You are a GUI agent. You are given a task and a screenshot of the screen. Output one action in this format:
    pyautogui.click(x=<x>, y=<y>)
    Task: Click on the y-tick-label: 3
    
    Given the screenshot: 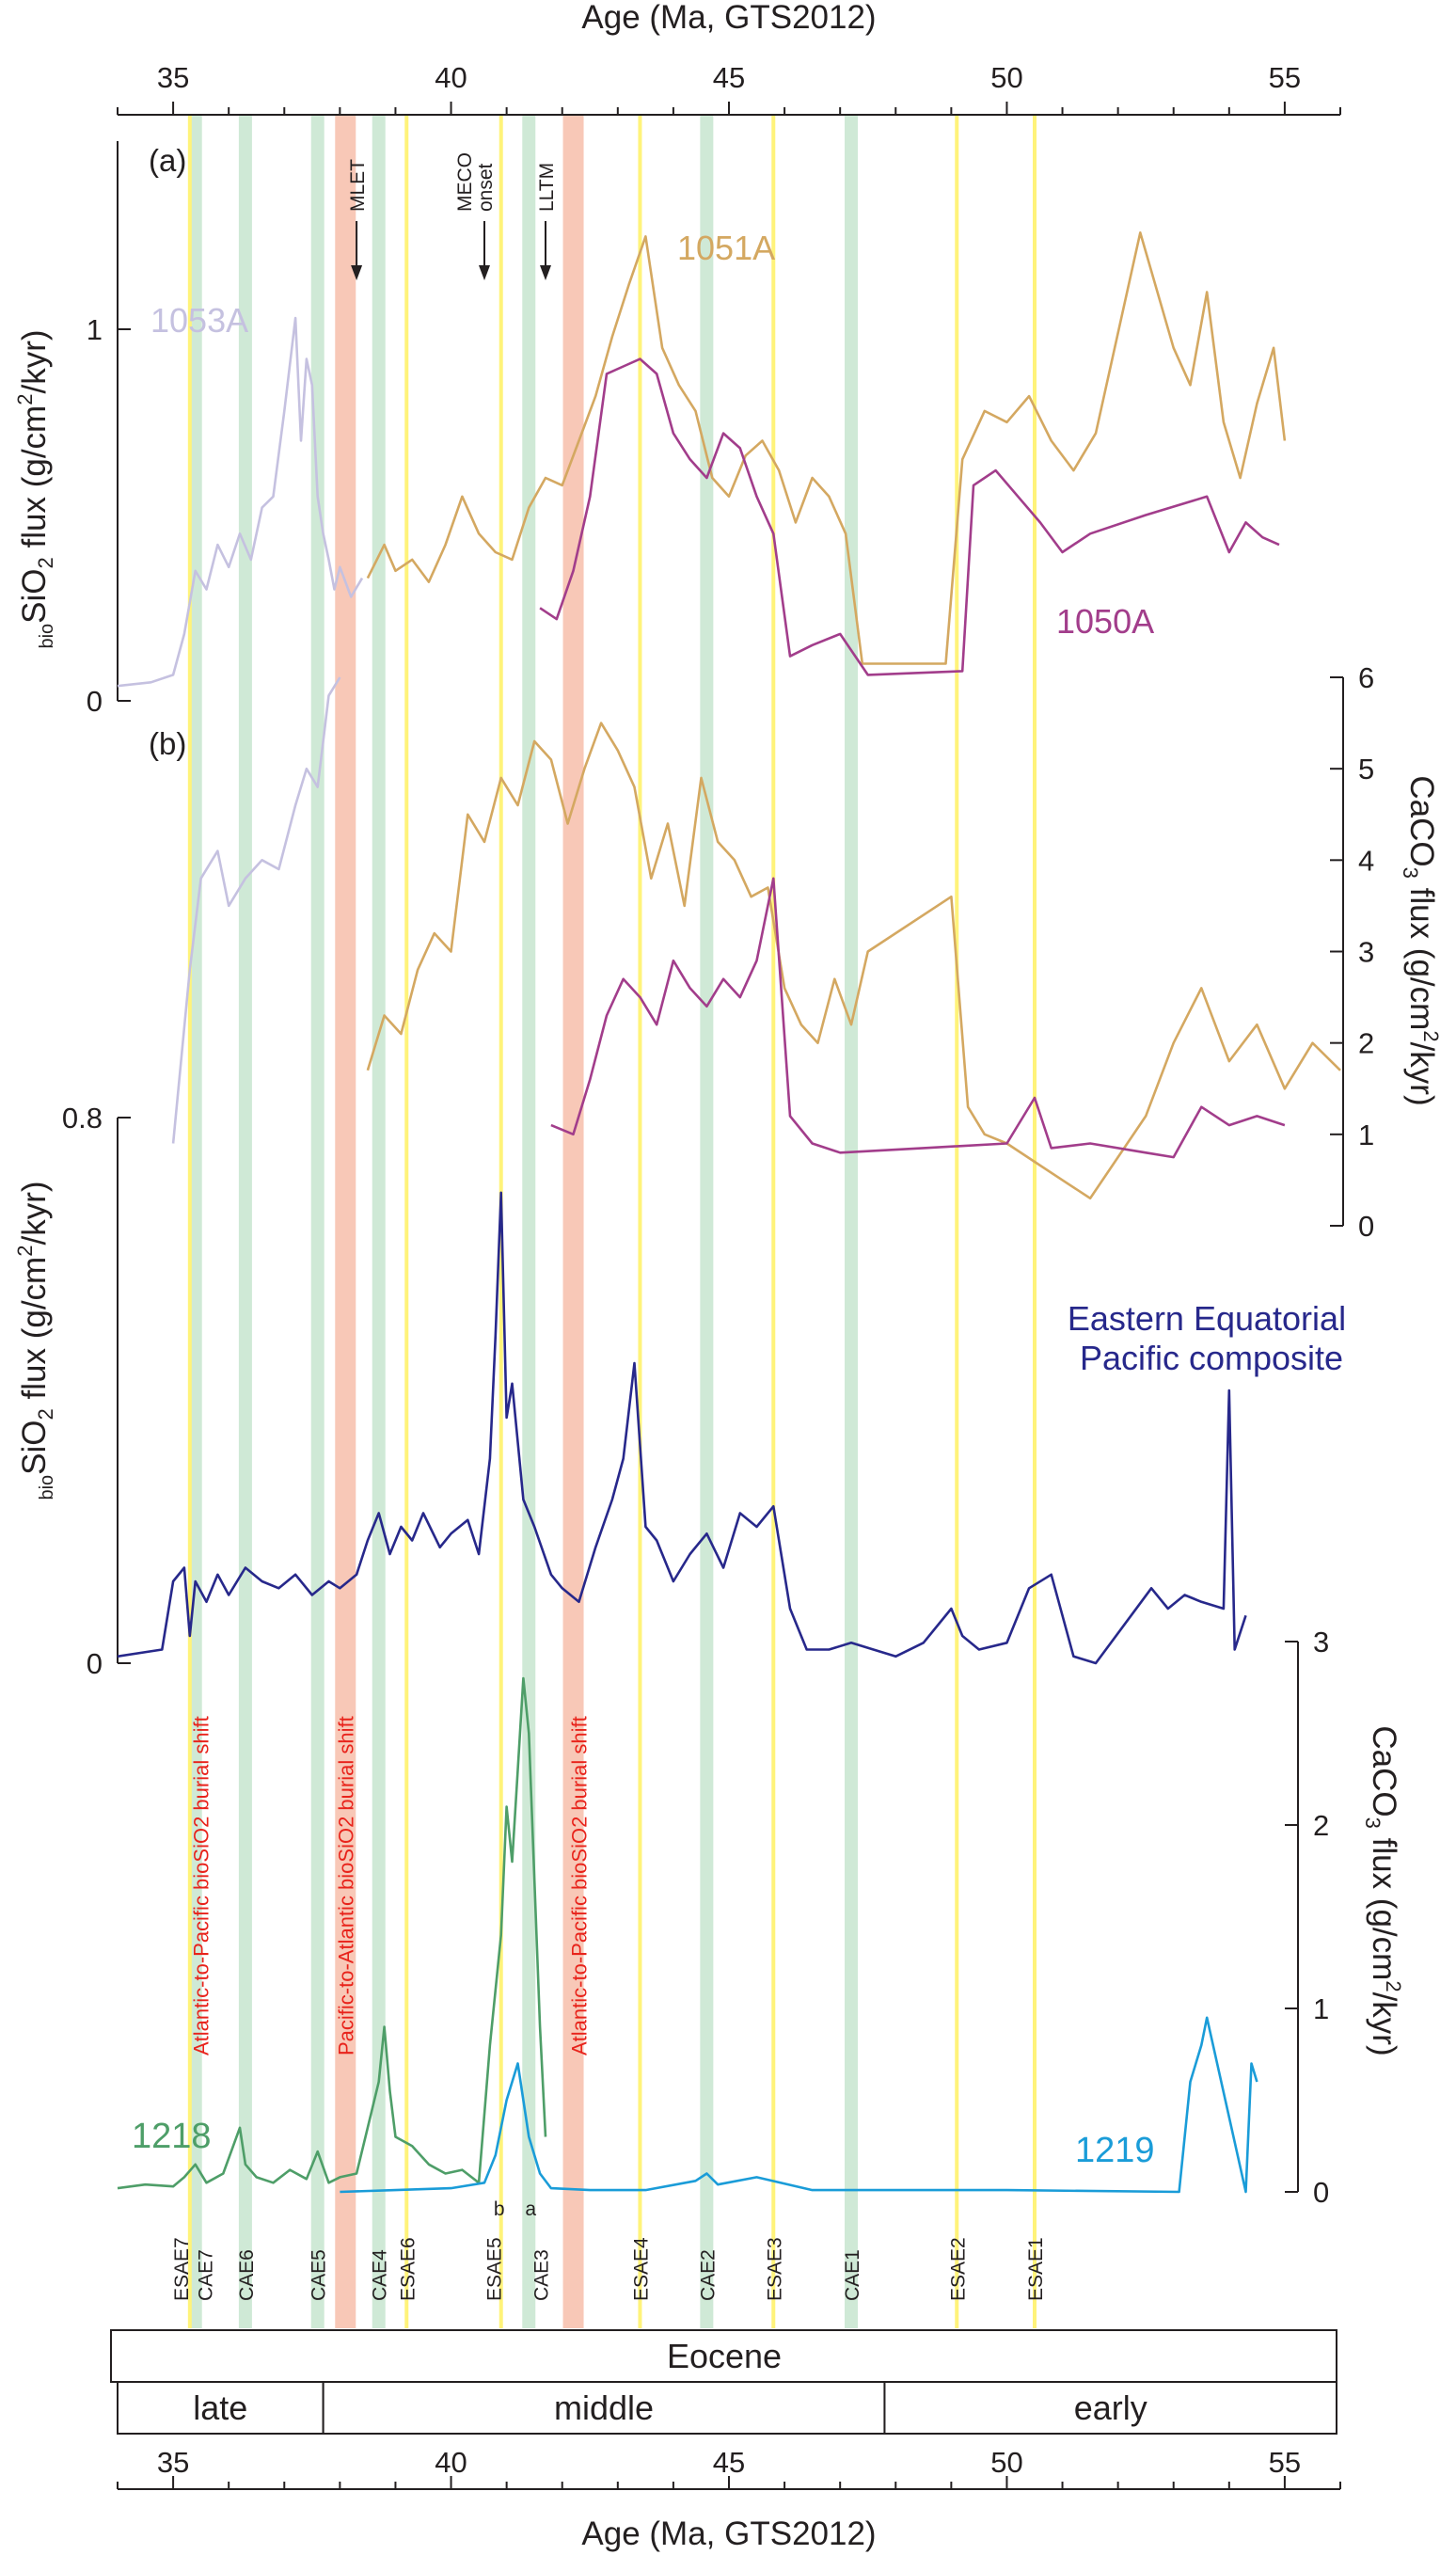 What is the action you would take?
    pyautogui.click(x=1366, y=952)
    